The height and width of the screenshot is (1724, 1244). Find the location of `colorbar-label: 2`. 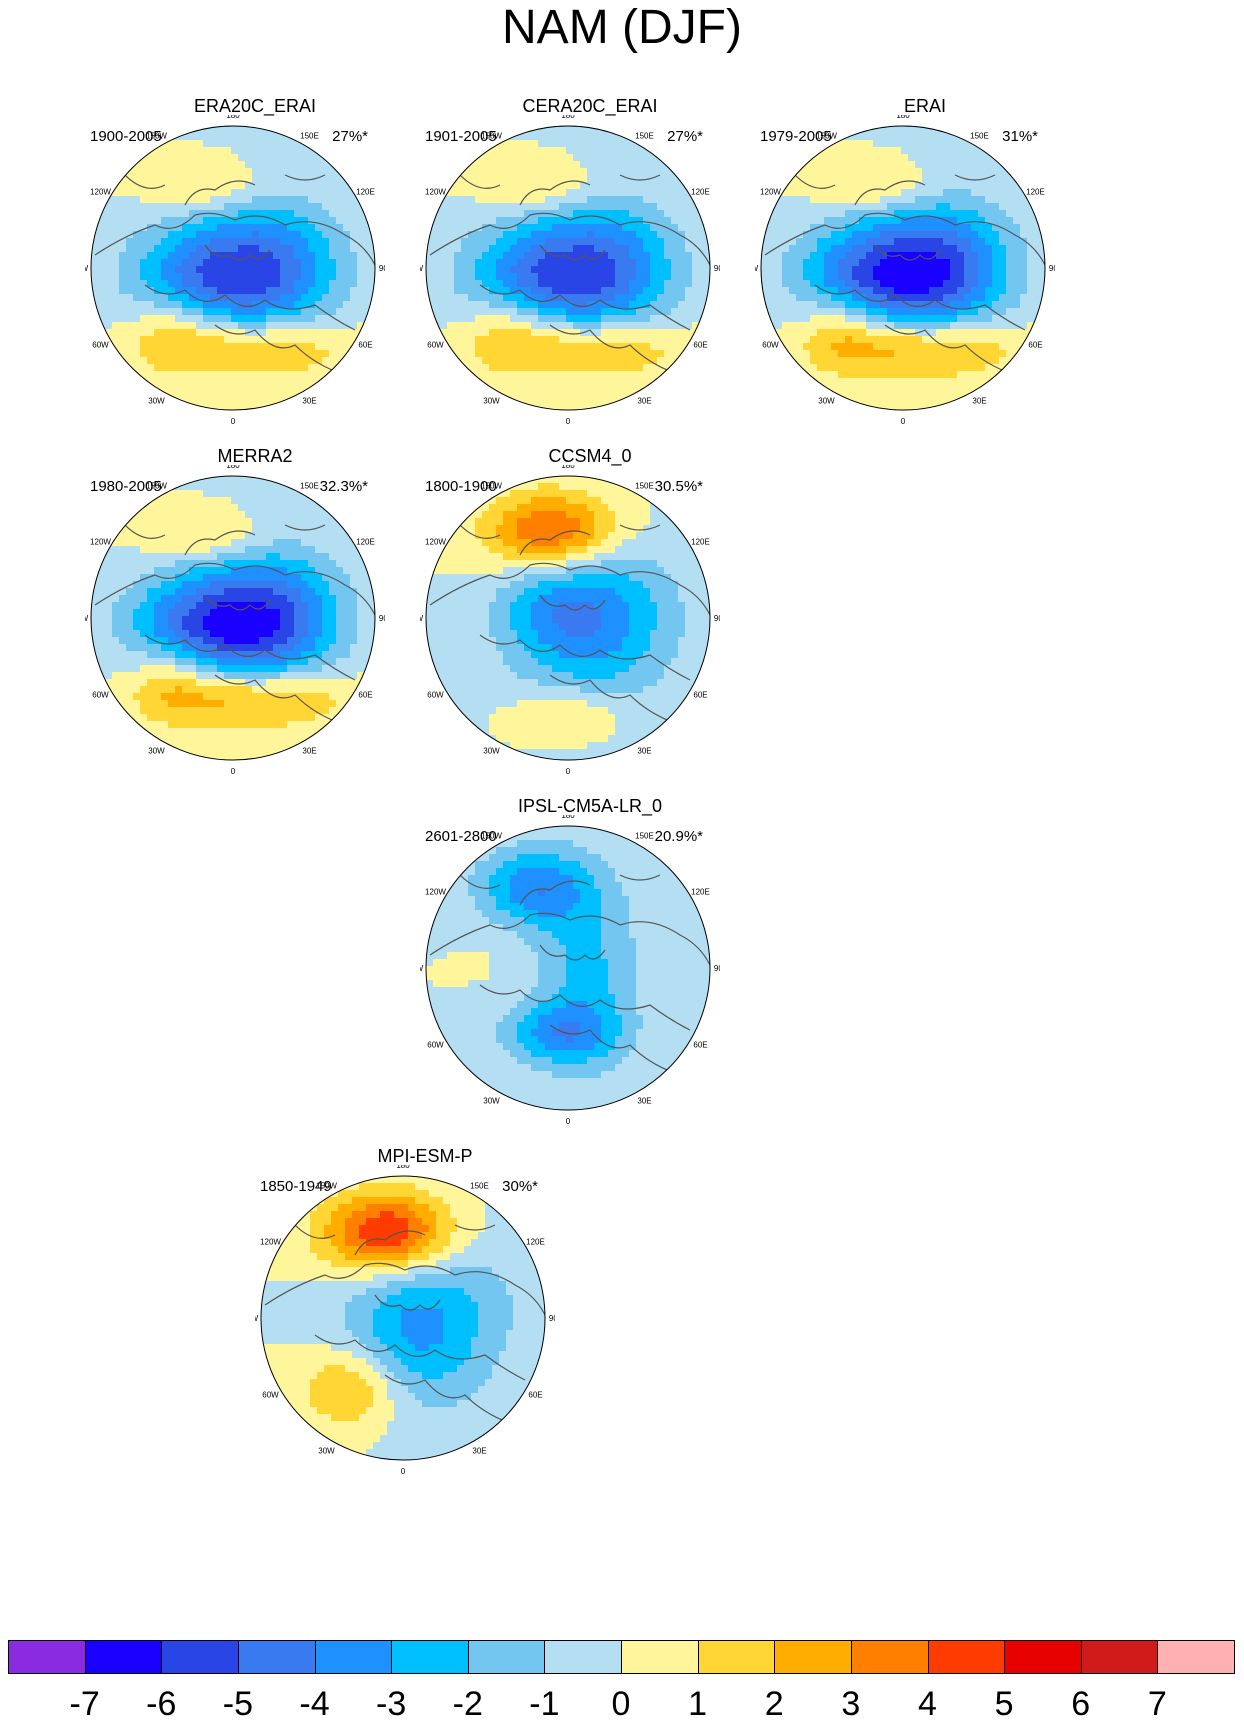

colorbar-label: 2 is located at coordinates (774, 1704).